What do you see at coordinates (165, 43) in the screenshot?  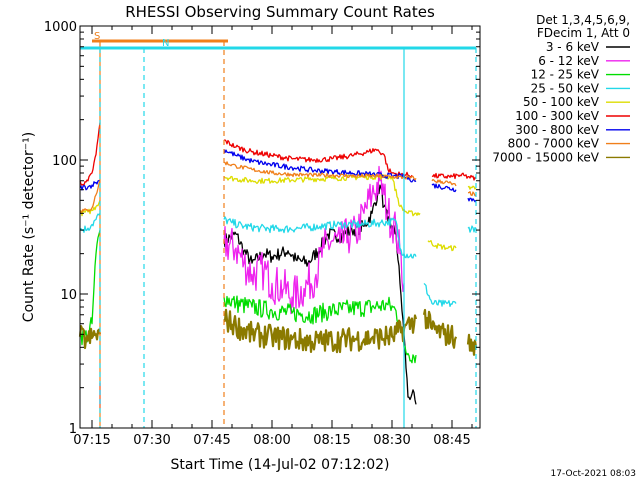 I see `marker-label-N: N` at bounding box center [165, 43].